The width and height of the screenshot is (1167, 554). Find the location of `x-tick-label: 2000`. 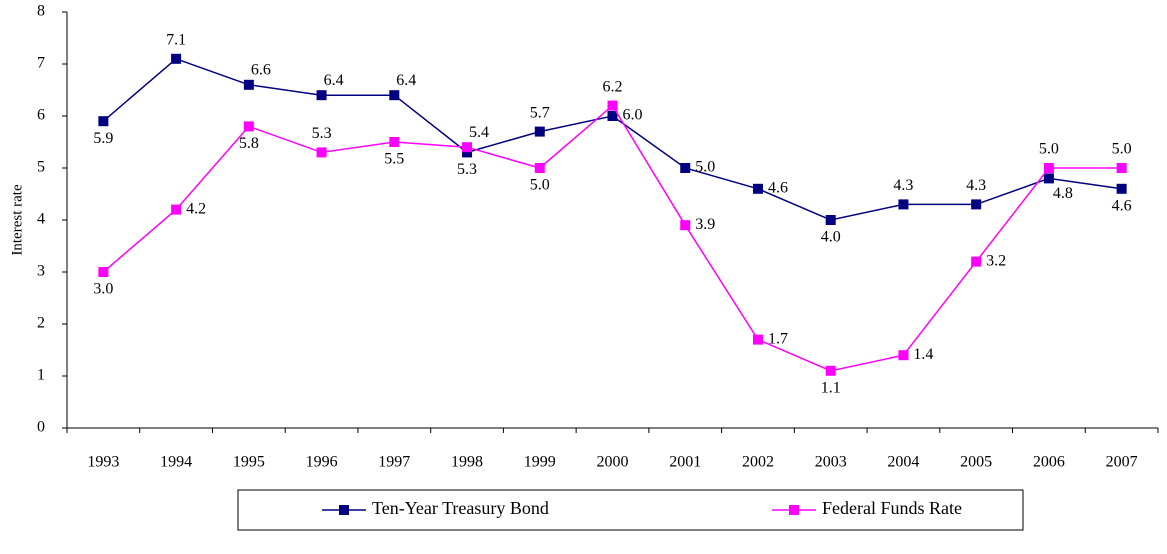

x-tick-label: 2000 is located at coordinates (613, 462).